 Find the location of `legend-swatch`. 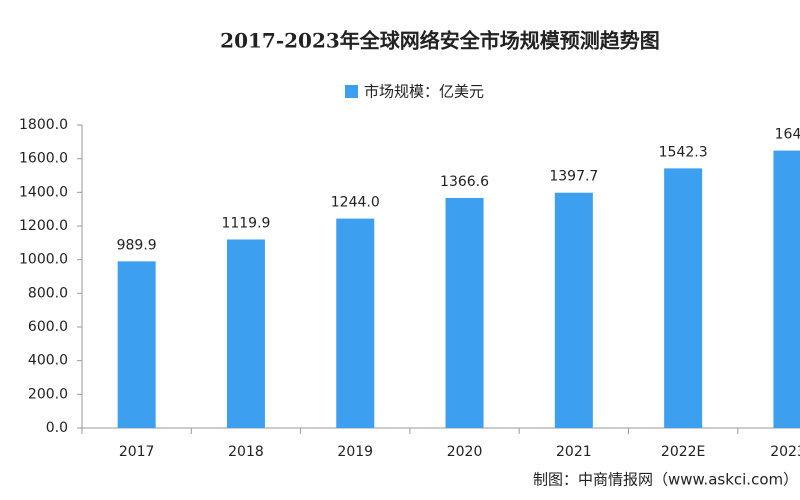

legend-swatch is located at coordinates (351, 91).